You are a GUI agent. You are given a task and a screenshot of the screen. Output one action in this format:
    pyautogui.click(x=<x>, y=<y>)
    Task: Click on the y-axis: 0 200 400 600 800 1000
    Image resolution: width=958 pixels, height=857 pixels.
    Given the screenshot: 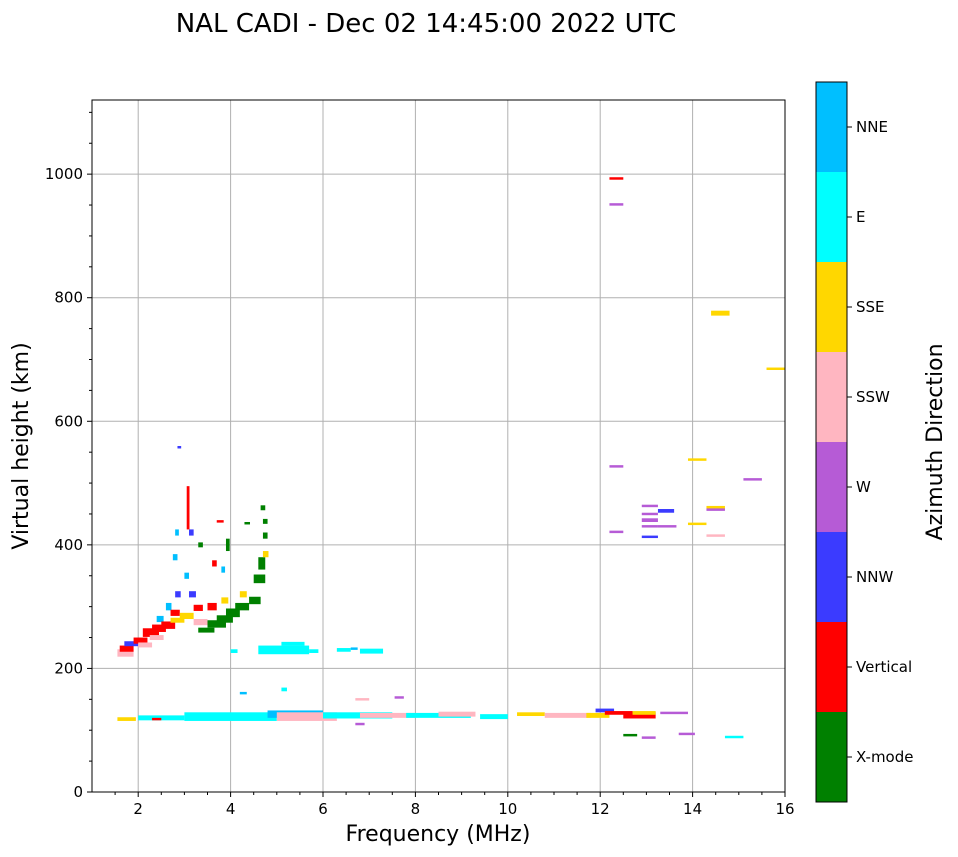 What is the action you would take?
    pyautogui.click(x=68, y=456)
    